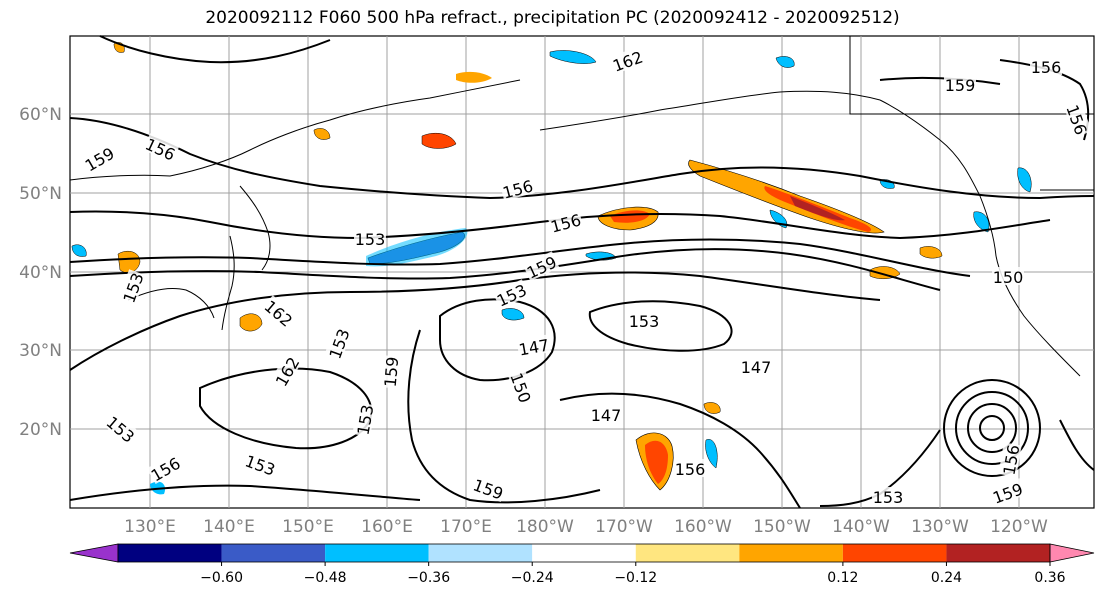 This screenshot has height=601, width=1105. I want to click on longitude-label: 170°W, so click(624, 527).